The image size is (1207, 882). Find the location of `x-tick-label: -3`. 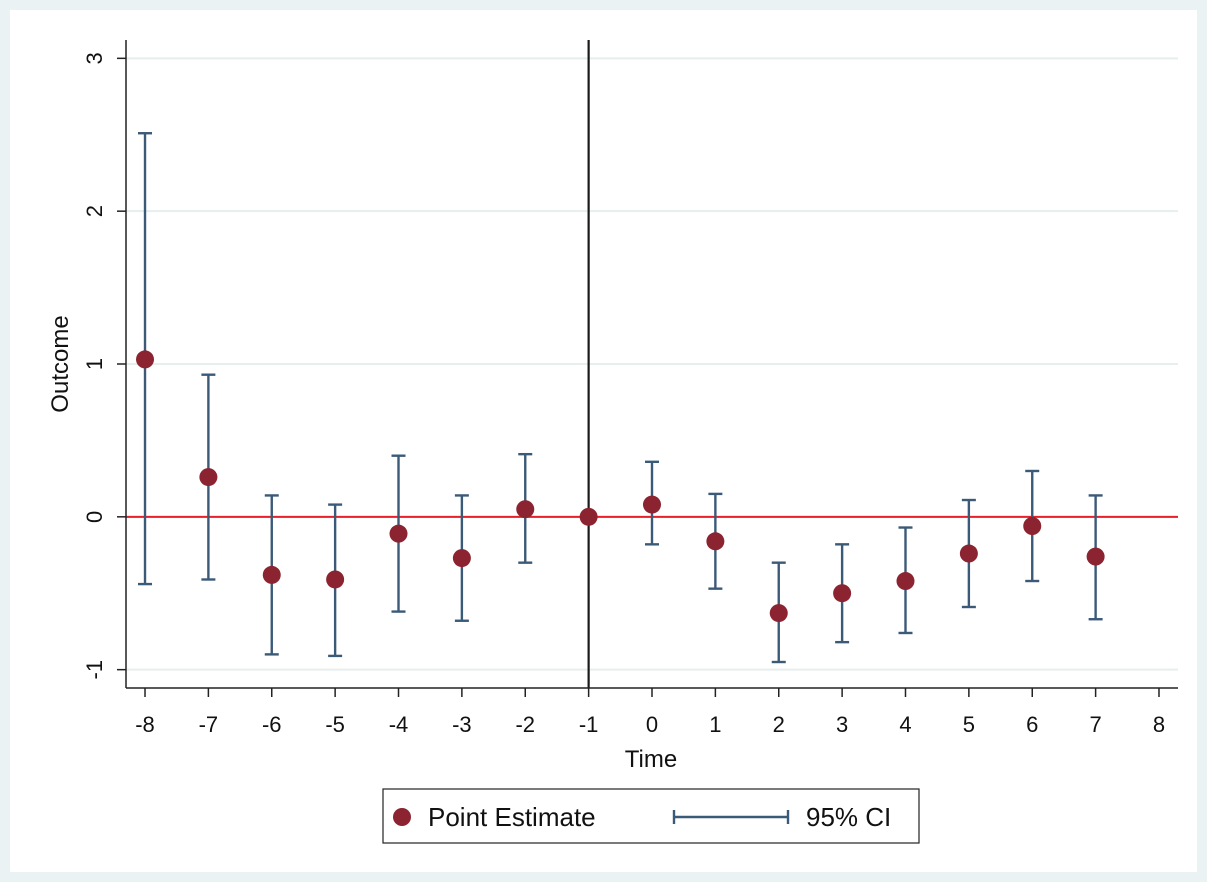

x-tick-label: -3 is located at coordinates (462, 724).